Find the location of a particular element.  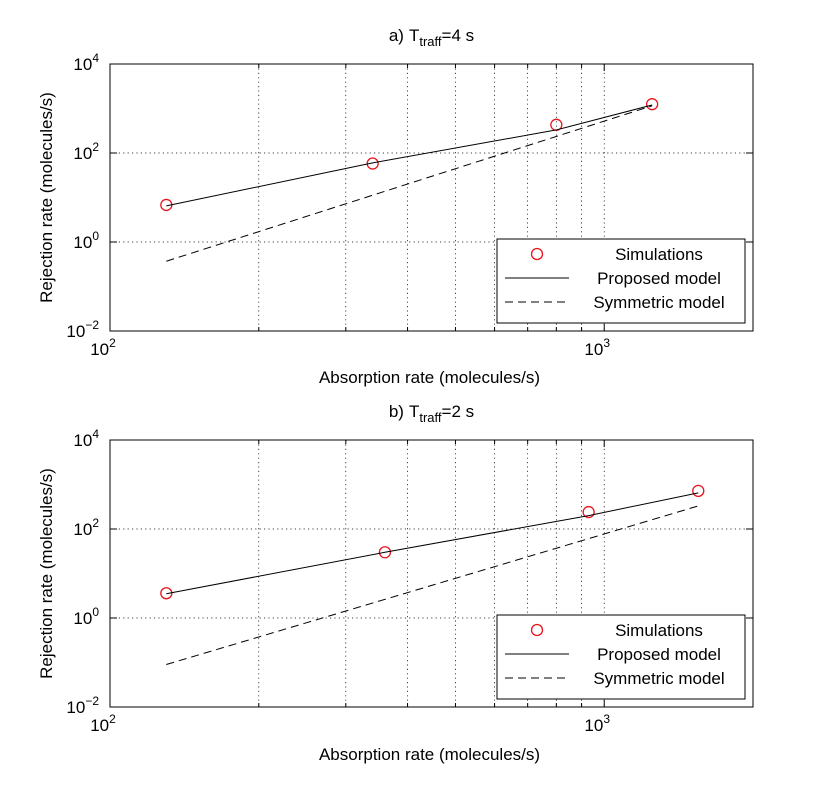

chart-title: b) Ttraff=2 s is located at coordinates (431, 413).